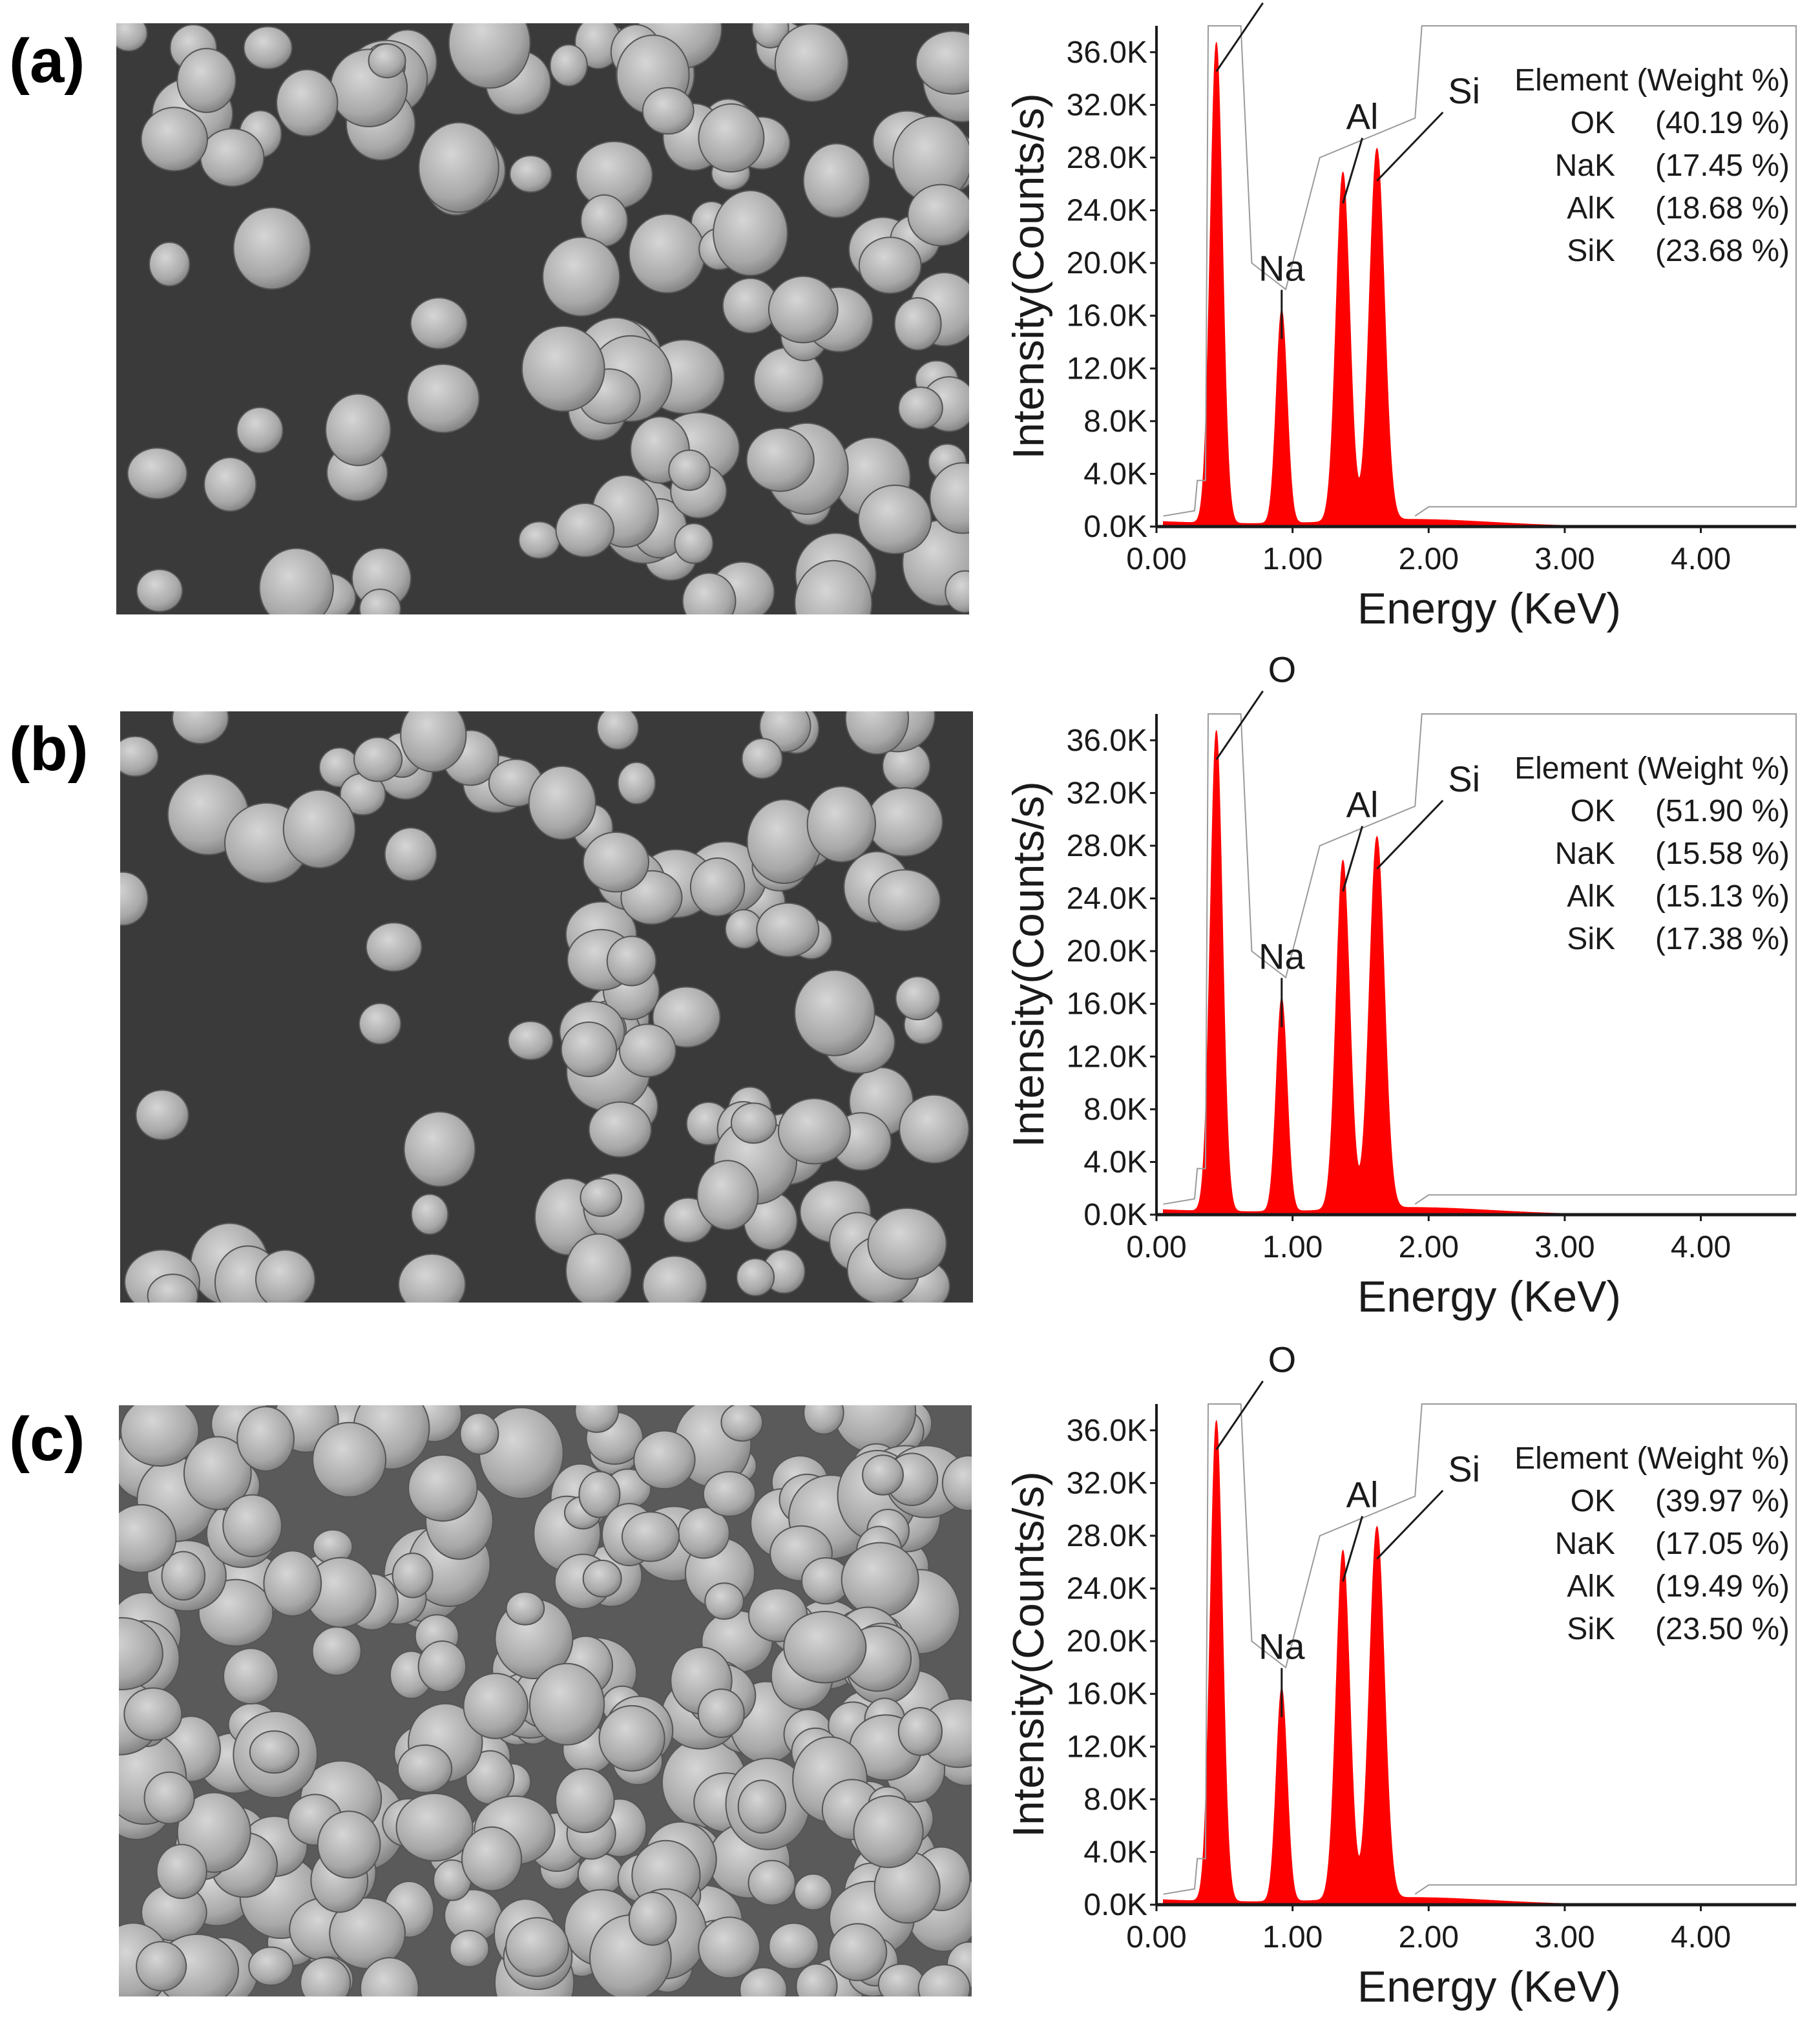 This screenshot has width=1820, height=2032. I want to click on peak-label-na: Na, so click(1282, 956).